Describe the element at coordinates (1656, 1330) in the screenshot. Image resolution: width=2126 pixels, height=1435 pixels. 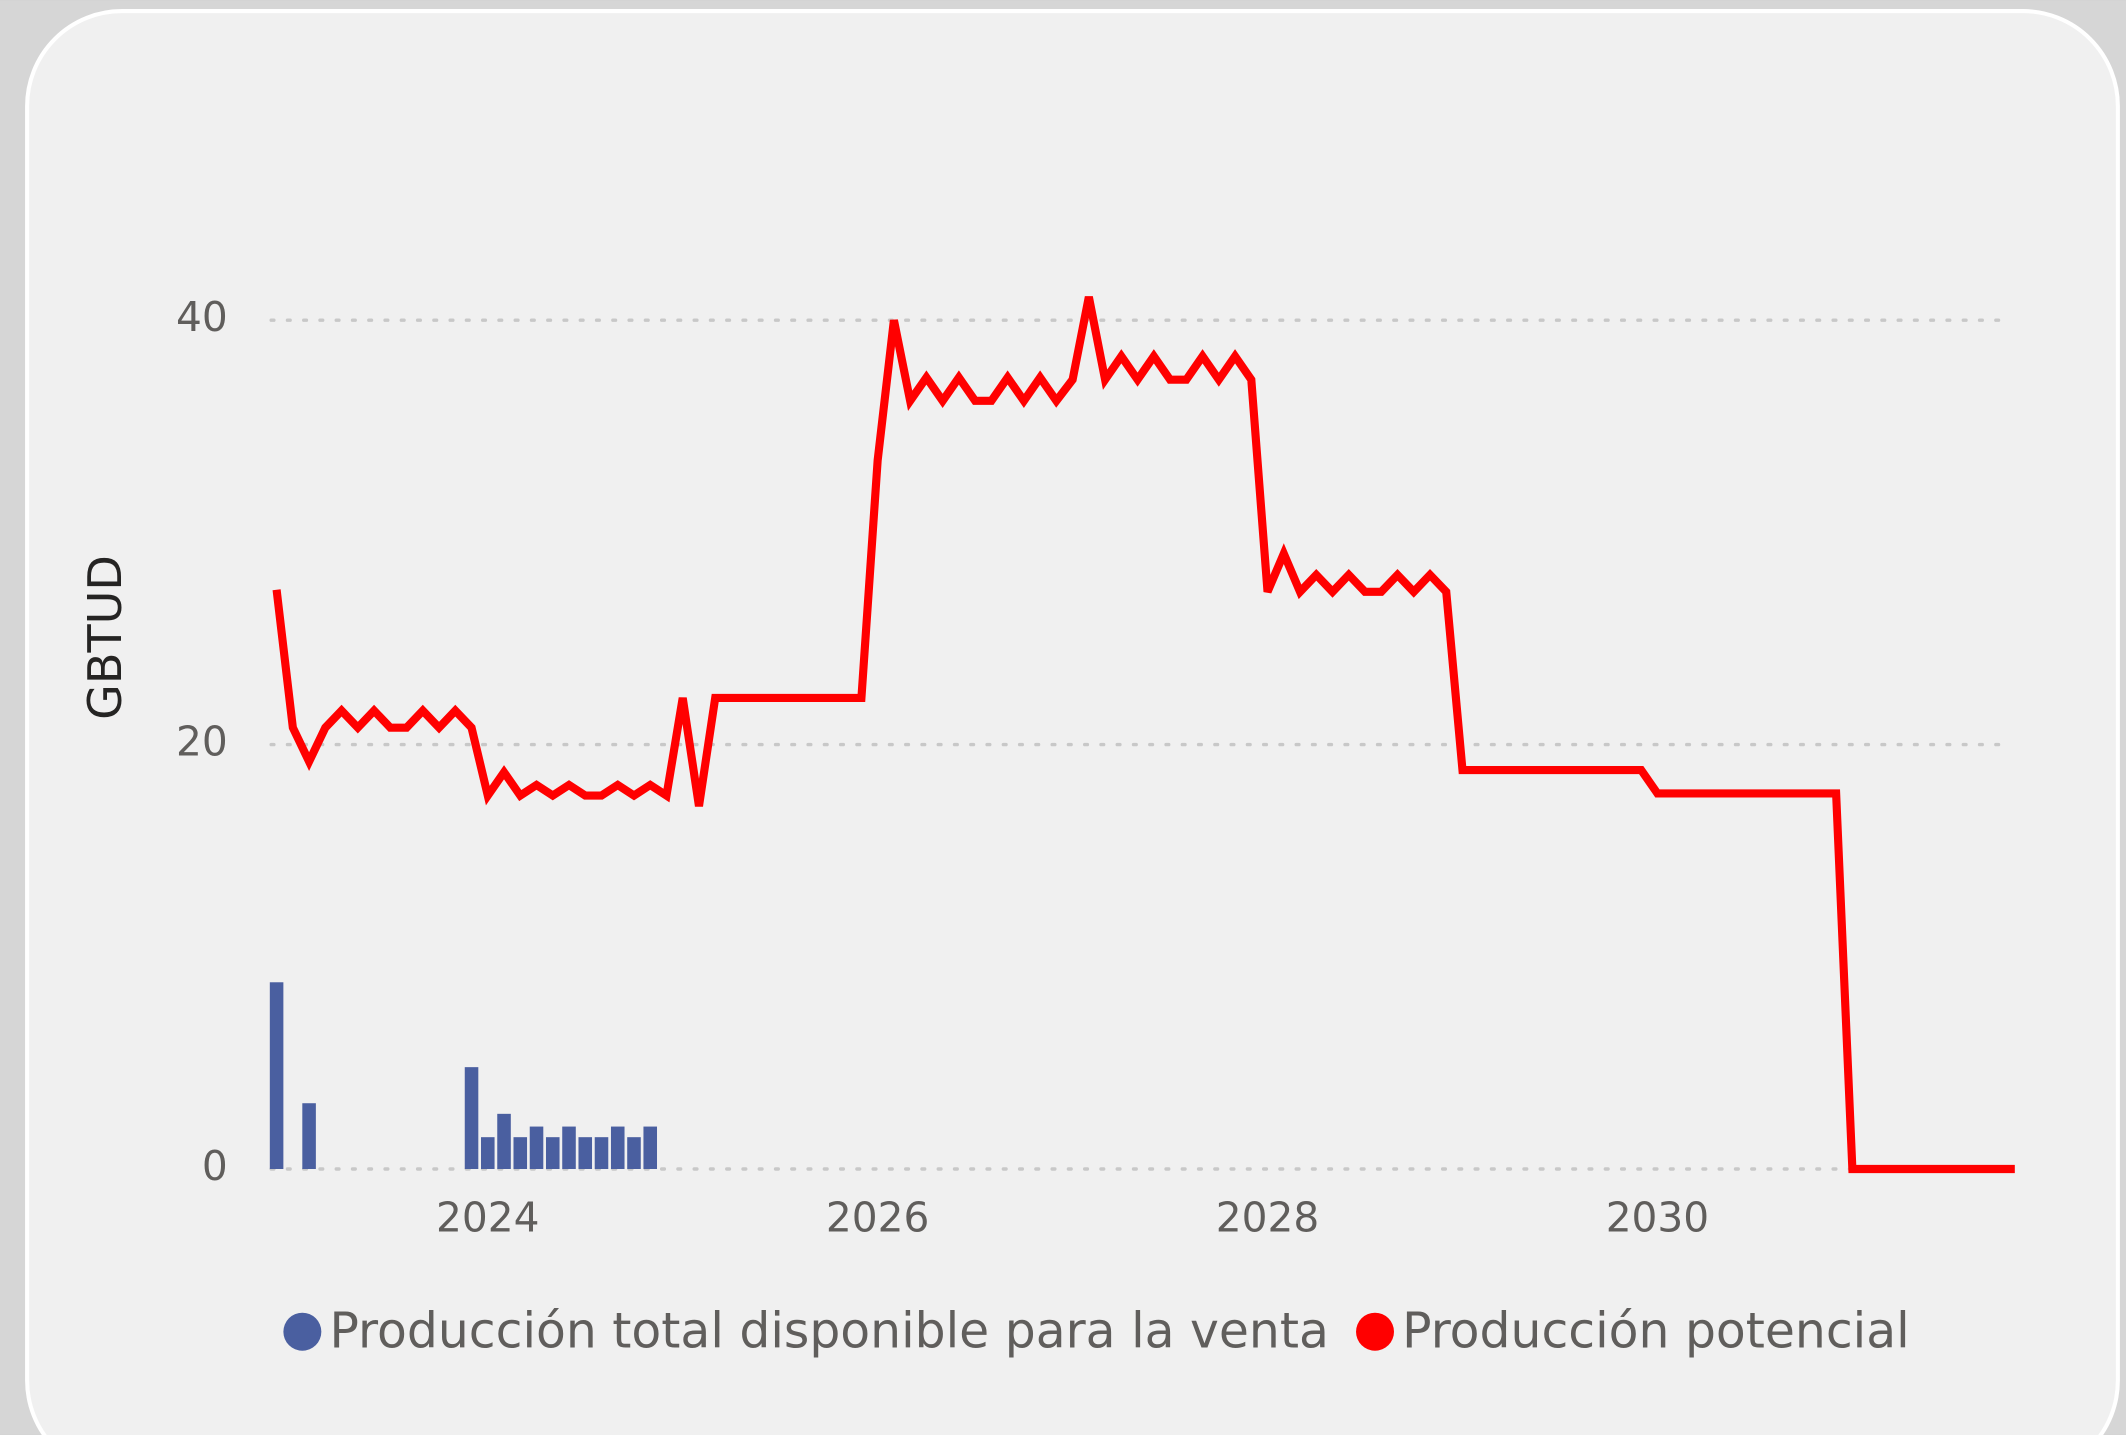
I see `legend-label: Producción potencial` at that location.